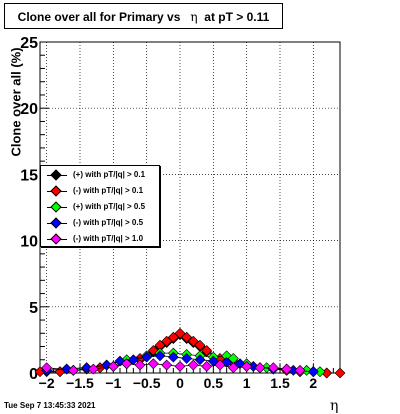 This screenshot has width=400, height=414. What do you see at coordinates (33, 374) in the screenshot?
I see `y-tick-label-0: 0` at bounding box center [33, 374].